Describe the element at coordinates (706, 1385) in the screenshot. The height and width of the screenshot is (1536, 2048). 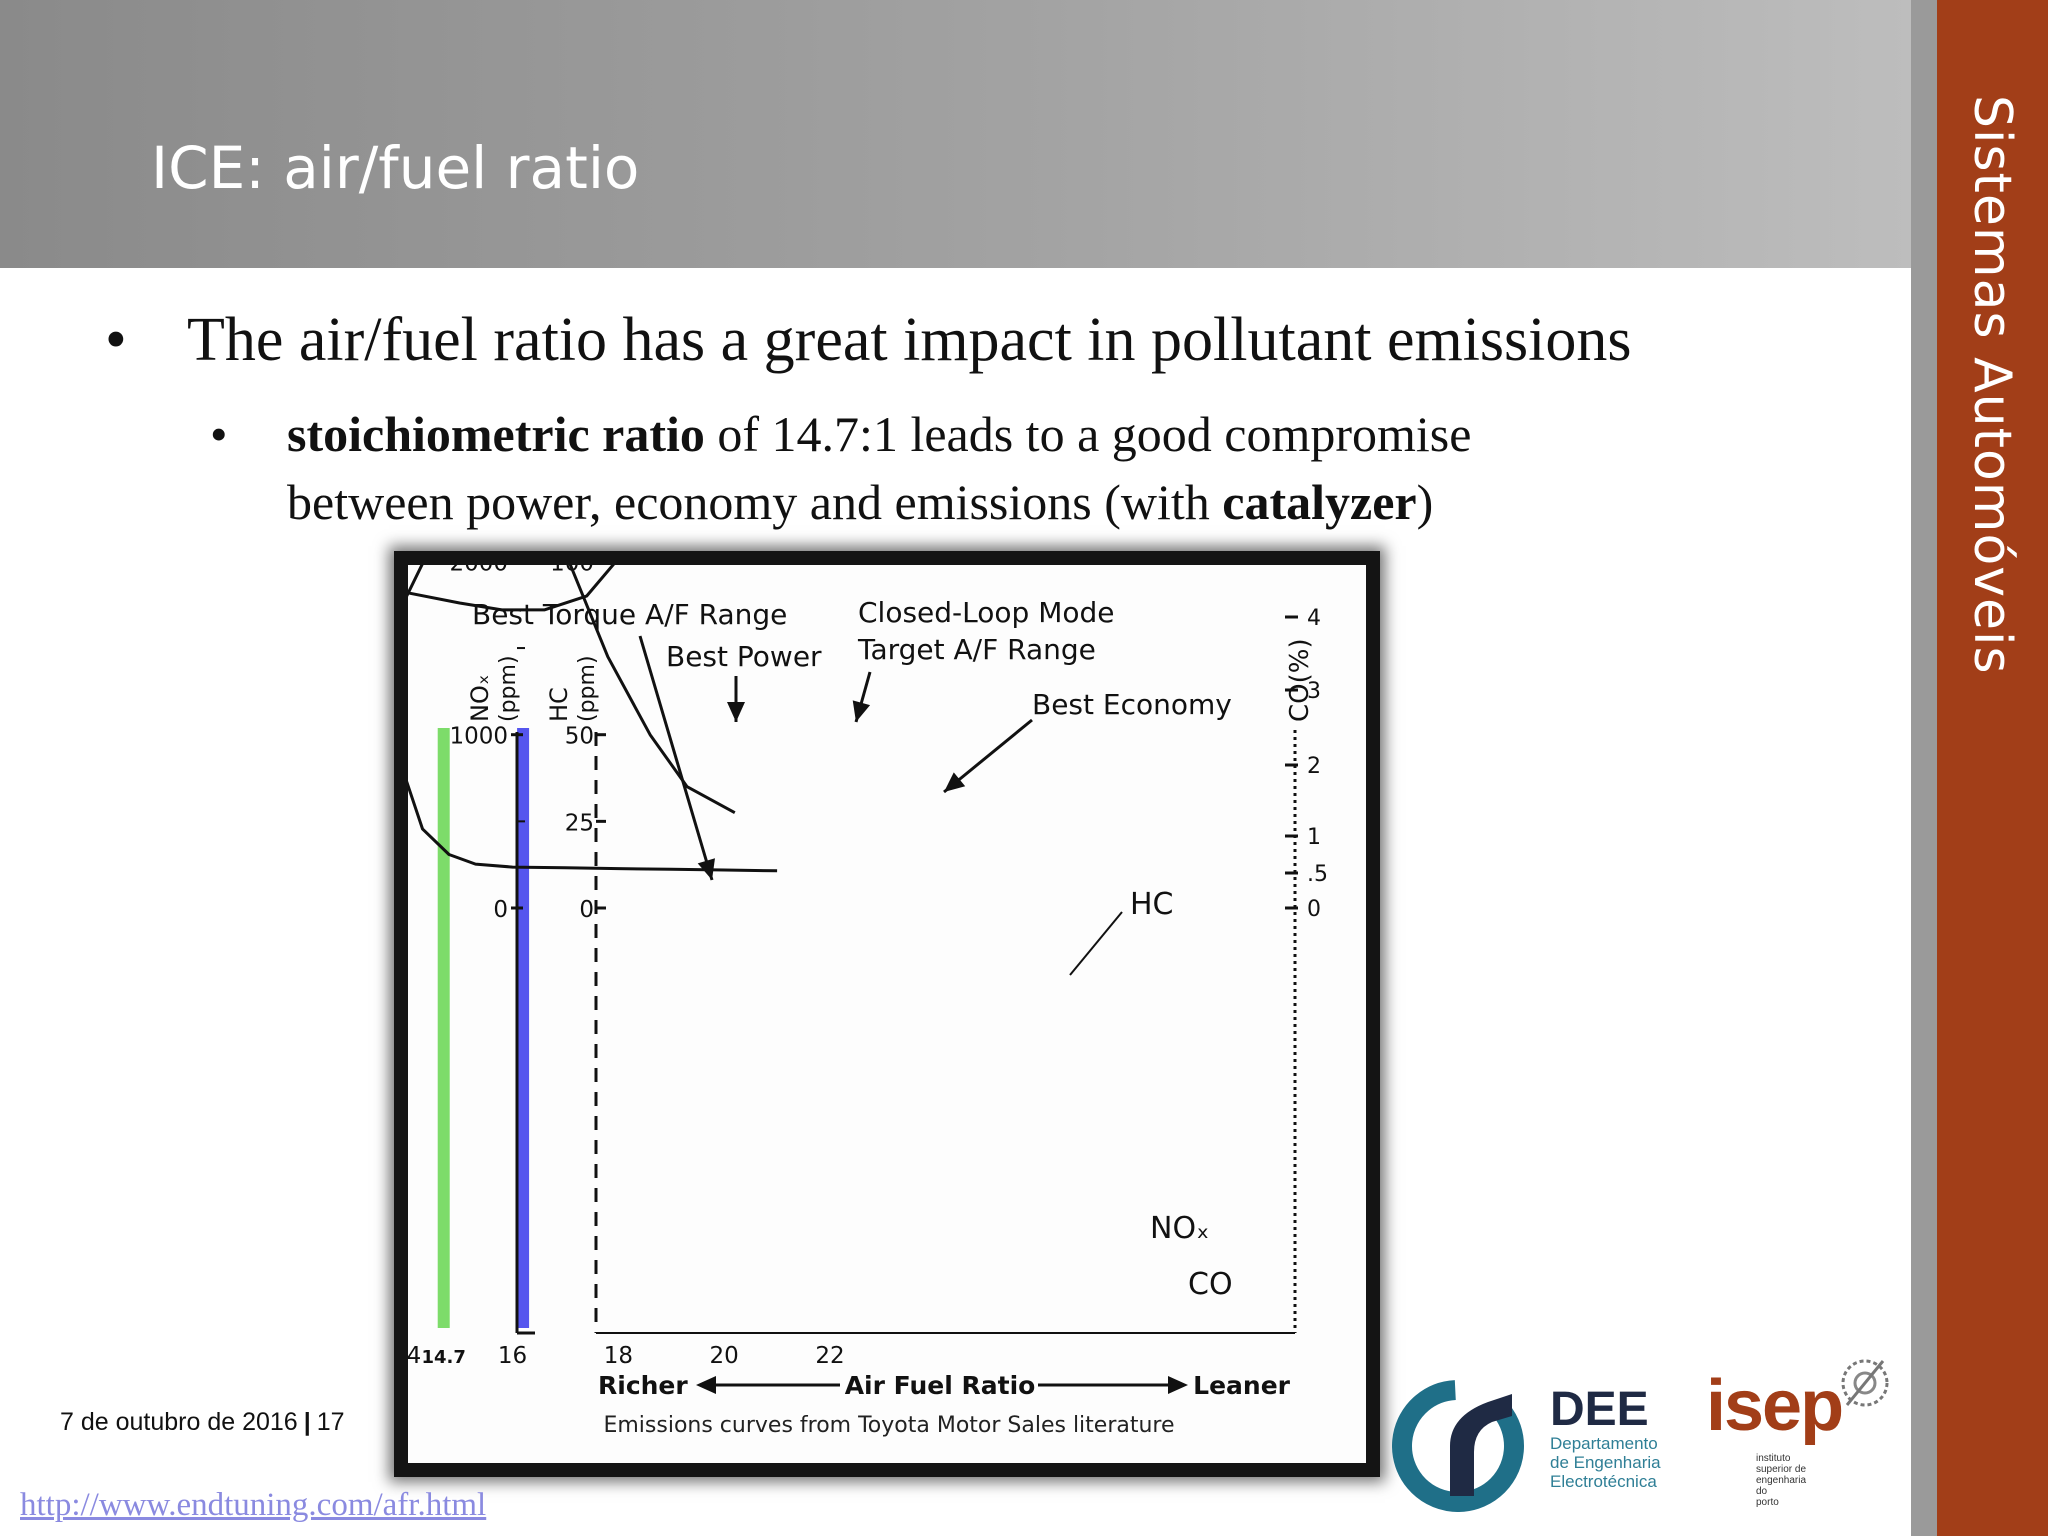
I see `richer-arrow-head` at that location.